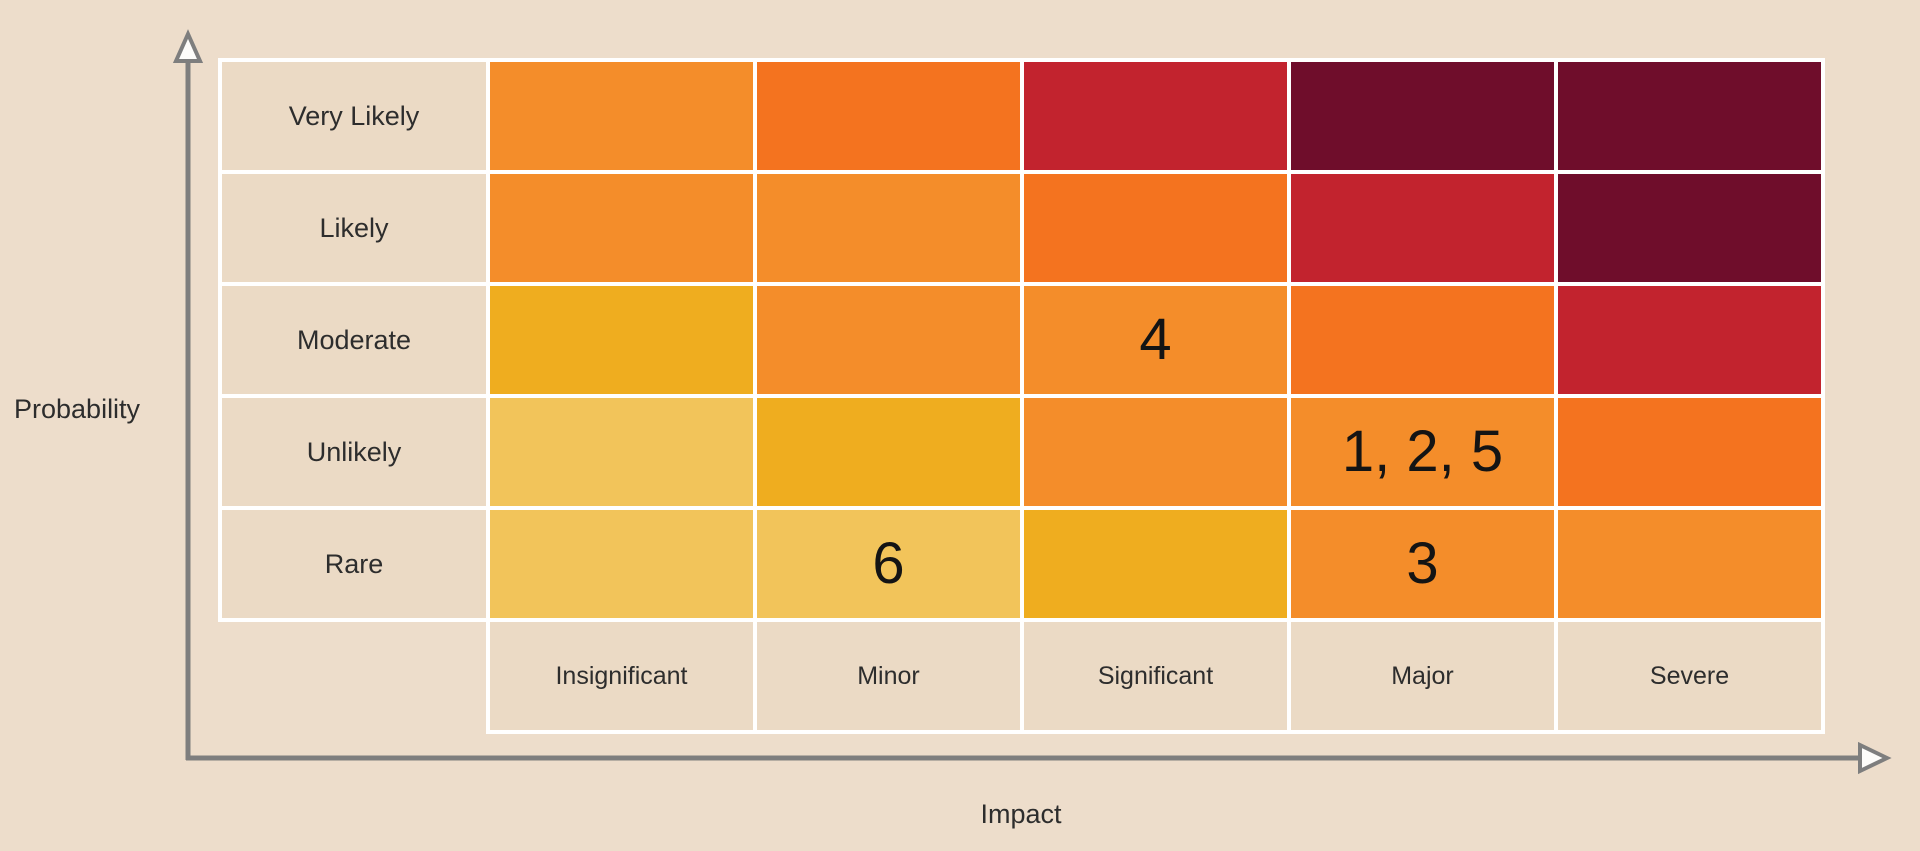 This screenshot has height=851, width=1920. I want to click on matrix-cell-moderate-severe, so click(1689, 340).